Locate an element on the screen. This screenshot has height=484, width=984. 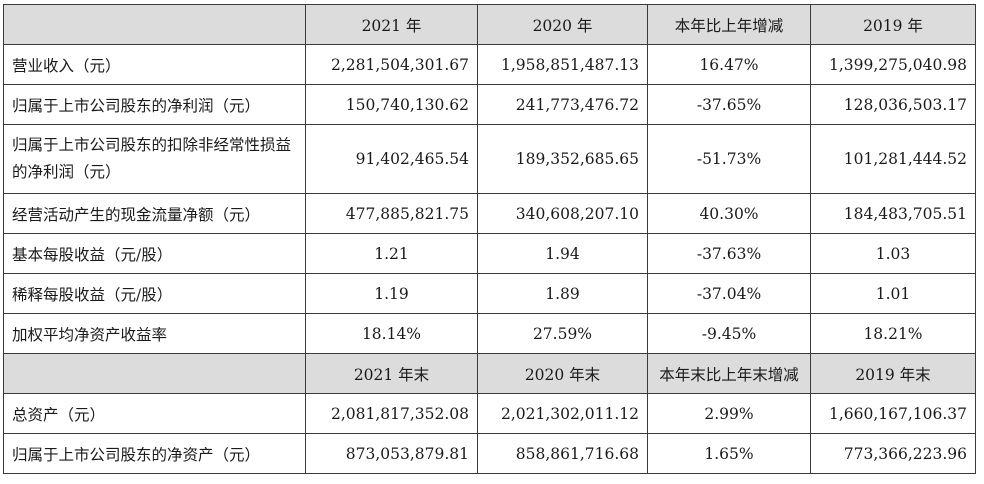
value-change: 1.65% is located at coordinates (729, 453).